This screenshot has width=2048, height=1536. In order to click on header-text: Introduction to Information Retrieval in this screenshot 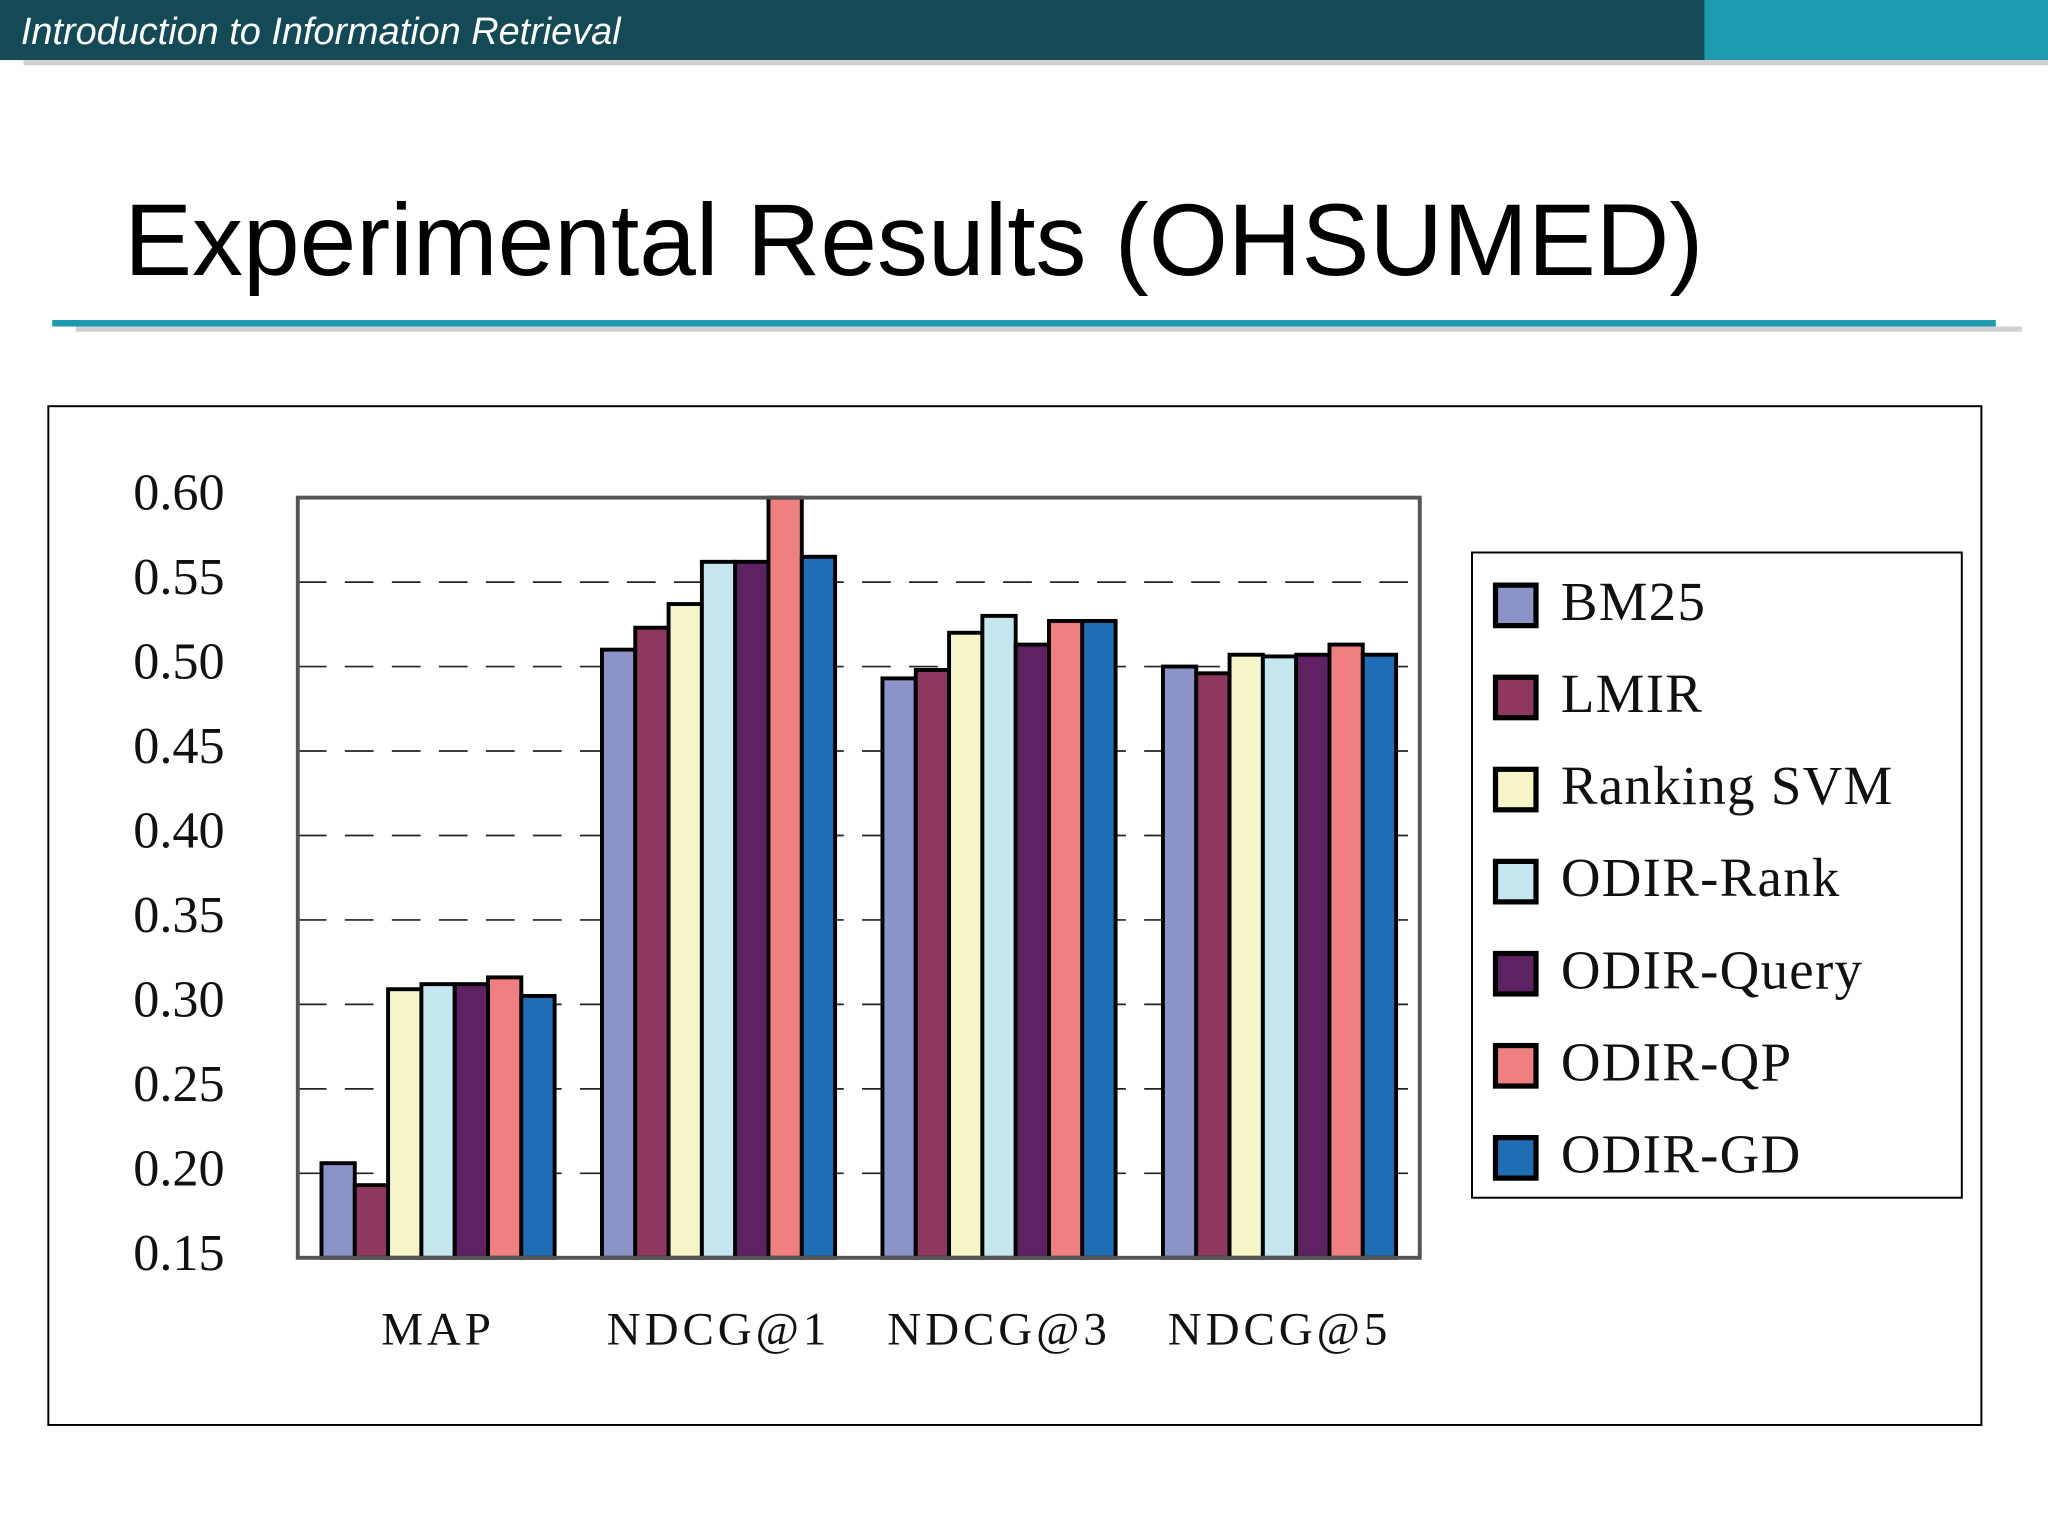, I will do `click(321, 32)`.